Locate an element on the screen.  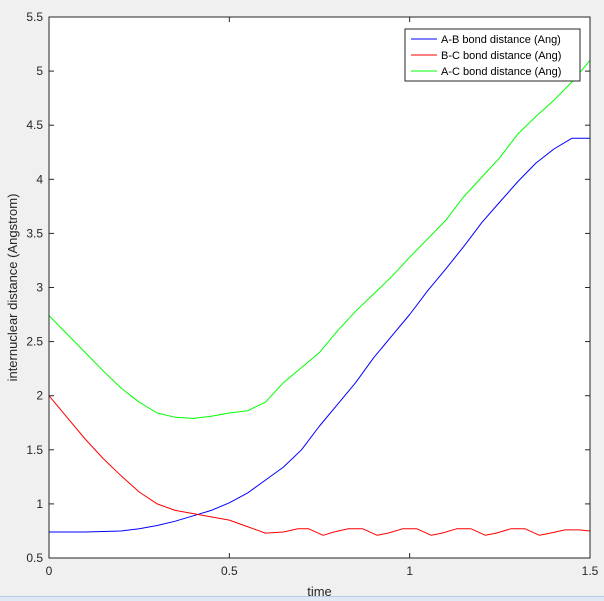
y-tick-label: 3.5 is located at coordinates (34, 233).